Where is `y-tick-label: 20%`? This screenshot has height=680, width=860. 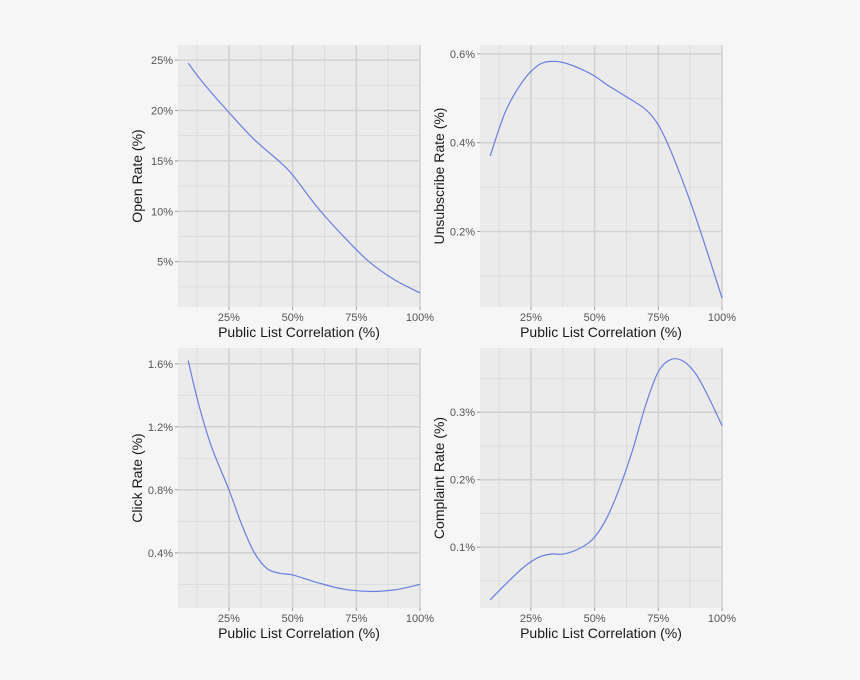
y-tick-label: 20% is located at coordinates (162, 112).